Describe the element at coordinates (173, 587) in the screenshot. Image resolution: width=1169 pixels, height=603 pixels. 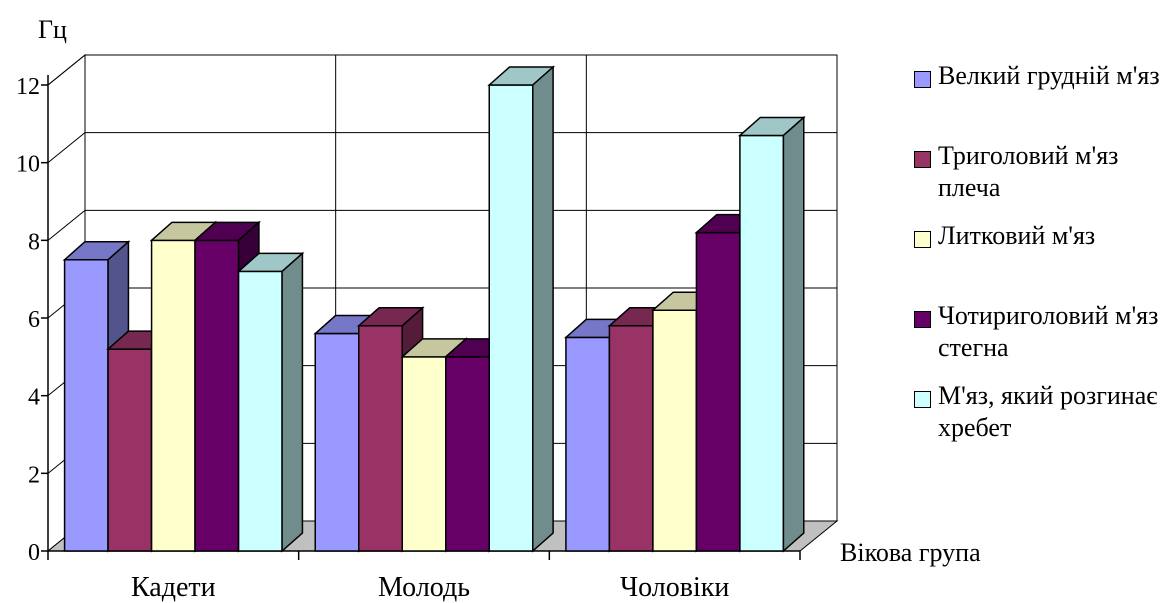
I see `x-category-label: Кадети` at that location.